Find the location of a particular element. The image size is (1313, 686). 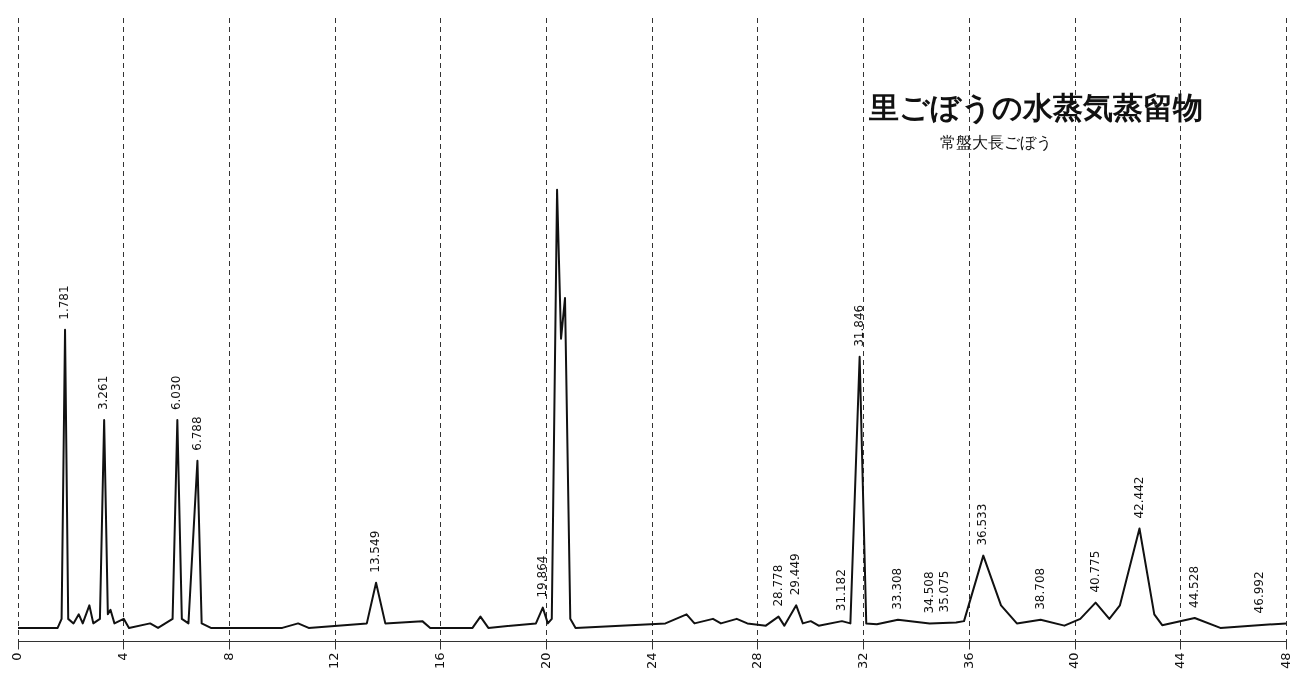

annotation: 6.788 is located at coordinates (196, 433).